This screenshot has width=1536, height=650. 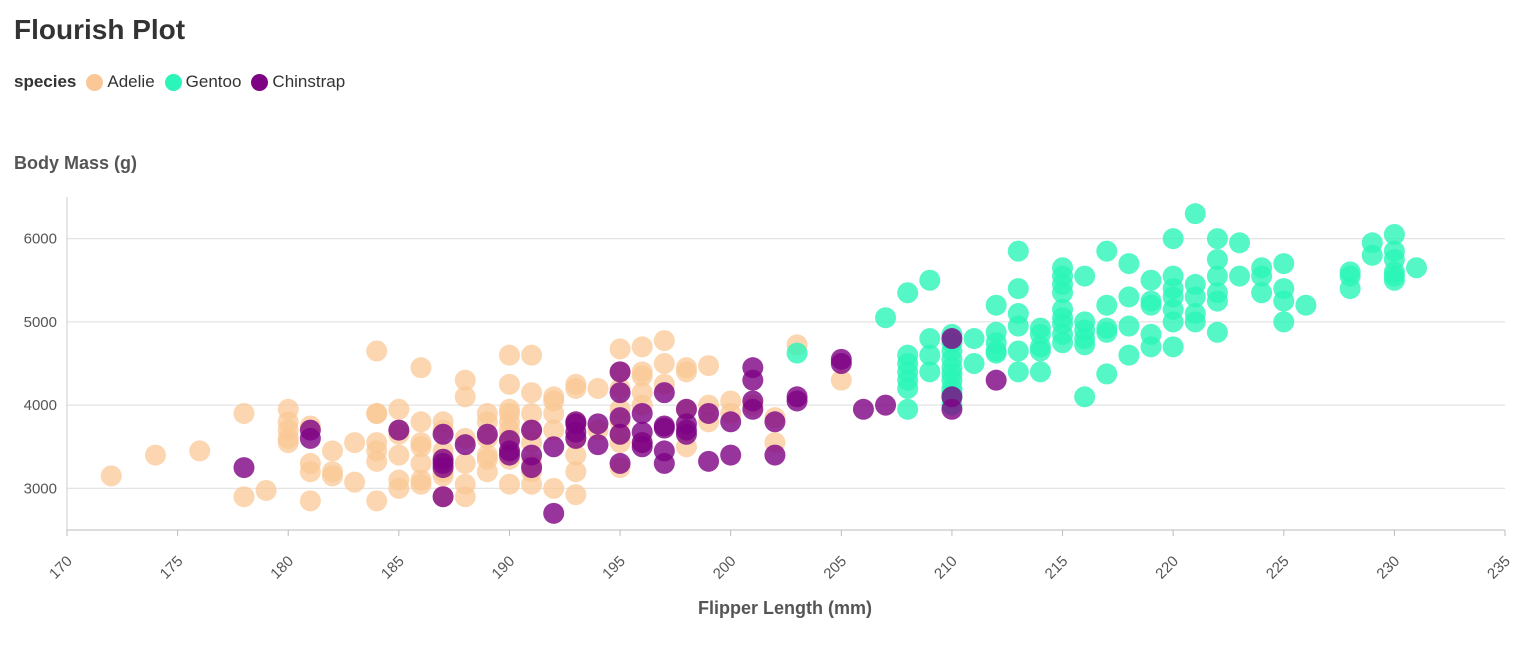 What do you see at coordinates (202, 82) in the screenshot?
I see `legend-item-gentoo: Gentoo` at bounding box center [202, 82].